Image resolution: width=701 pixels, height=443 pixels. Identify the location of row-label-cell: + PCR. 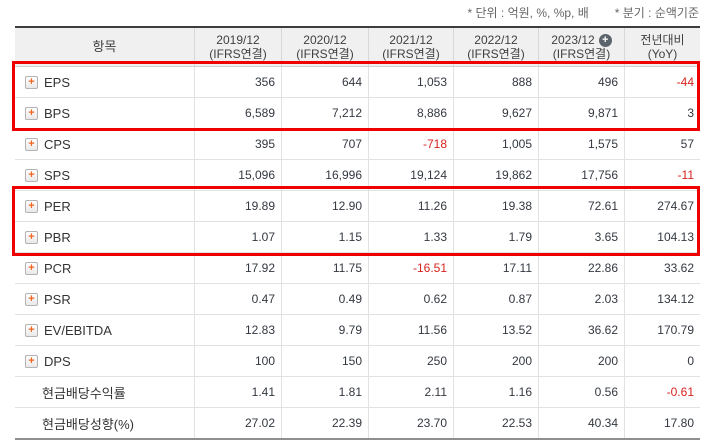
(104, 268).